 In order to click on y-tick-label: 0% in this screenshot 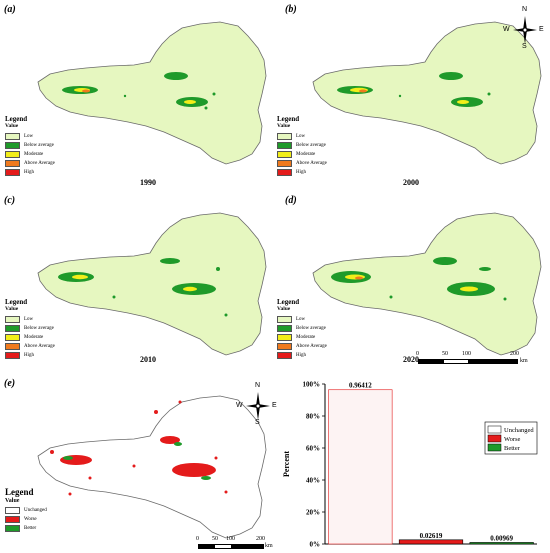, I will do `click(315, 545)`.